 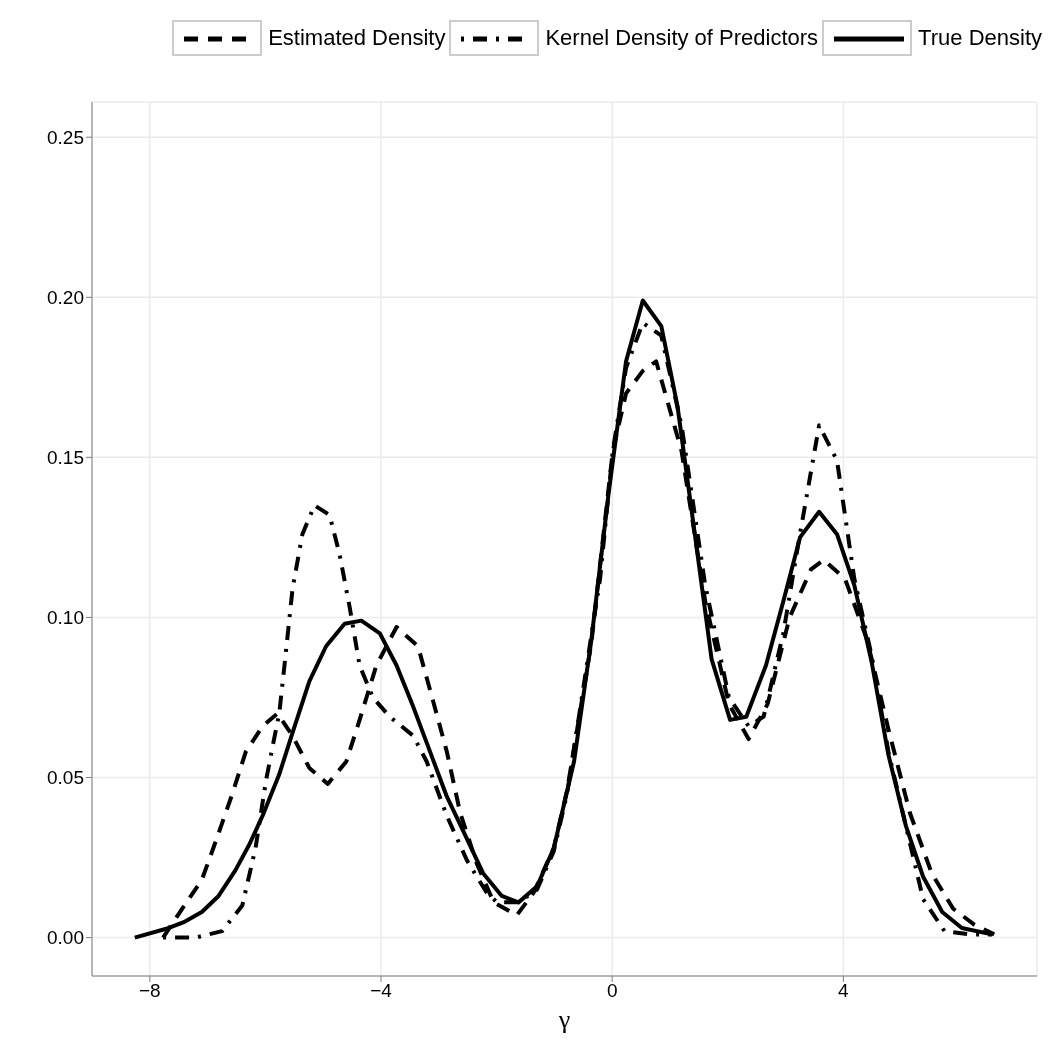 What do you see at coordinates (612, 991) in the screenshot?
I see `x-tick-label: 0` at bounding box center [612, 991].